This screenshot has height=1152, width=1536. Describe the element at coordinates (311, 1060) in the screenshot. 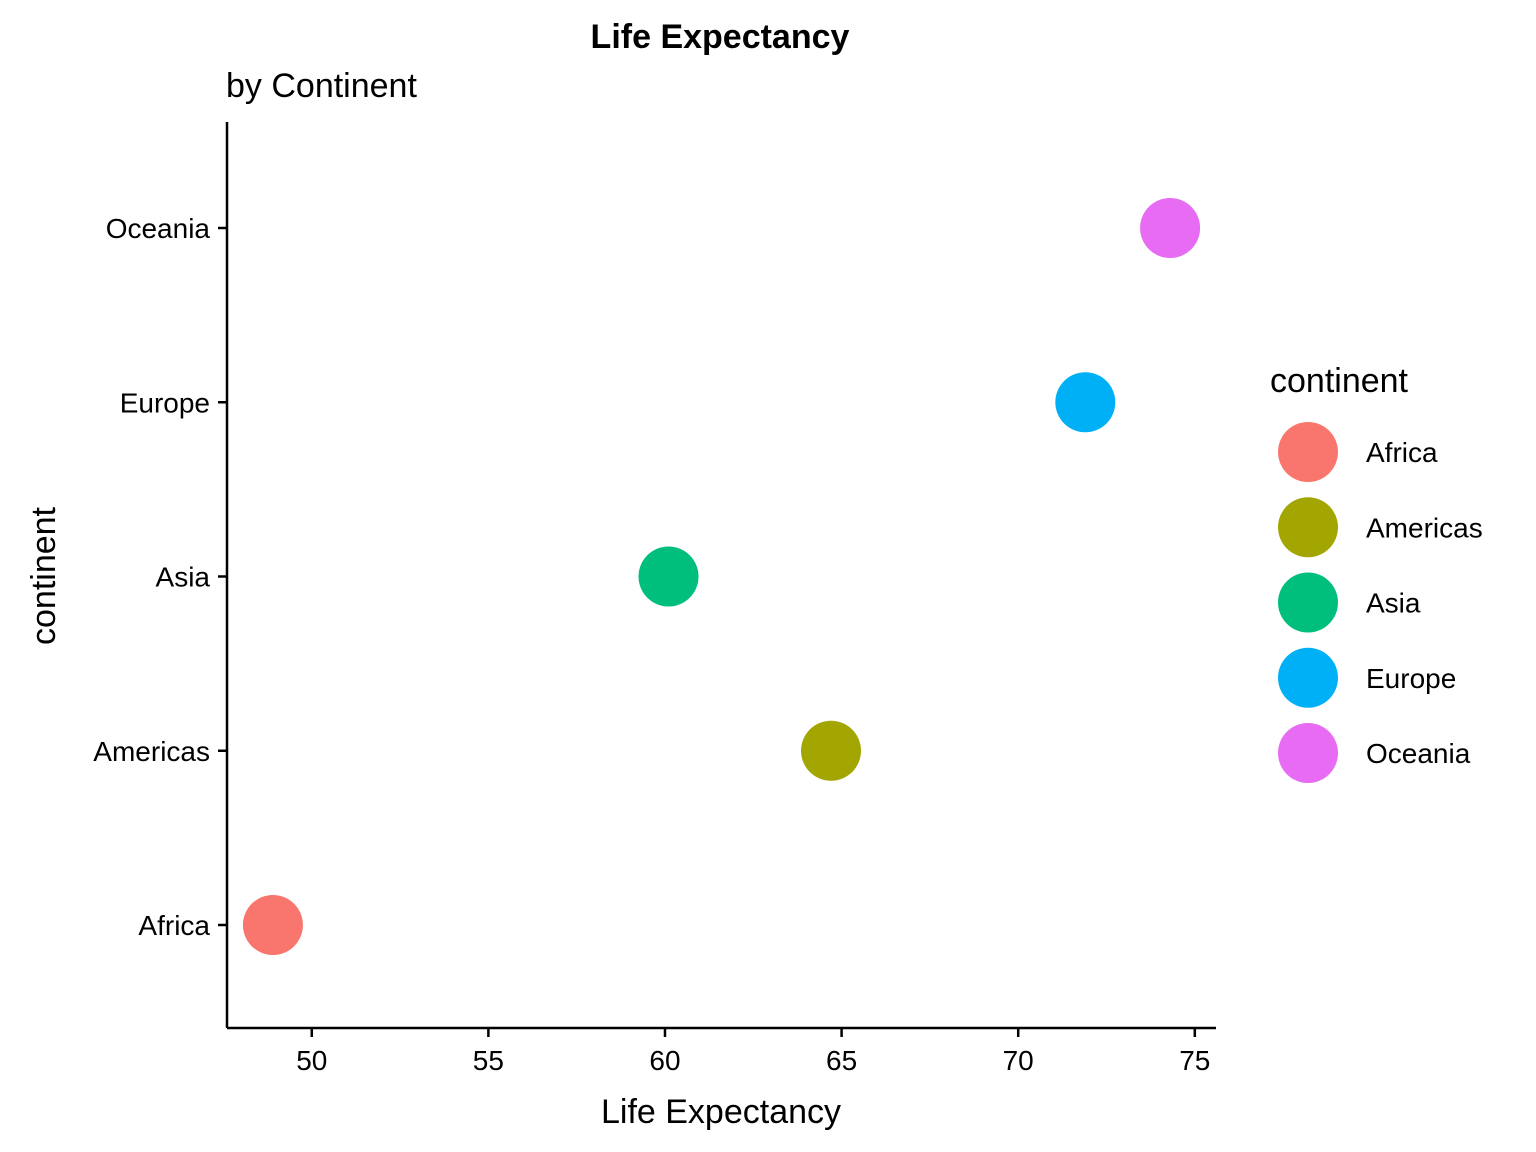

I see `x-tick-label: 50` at that location.